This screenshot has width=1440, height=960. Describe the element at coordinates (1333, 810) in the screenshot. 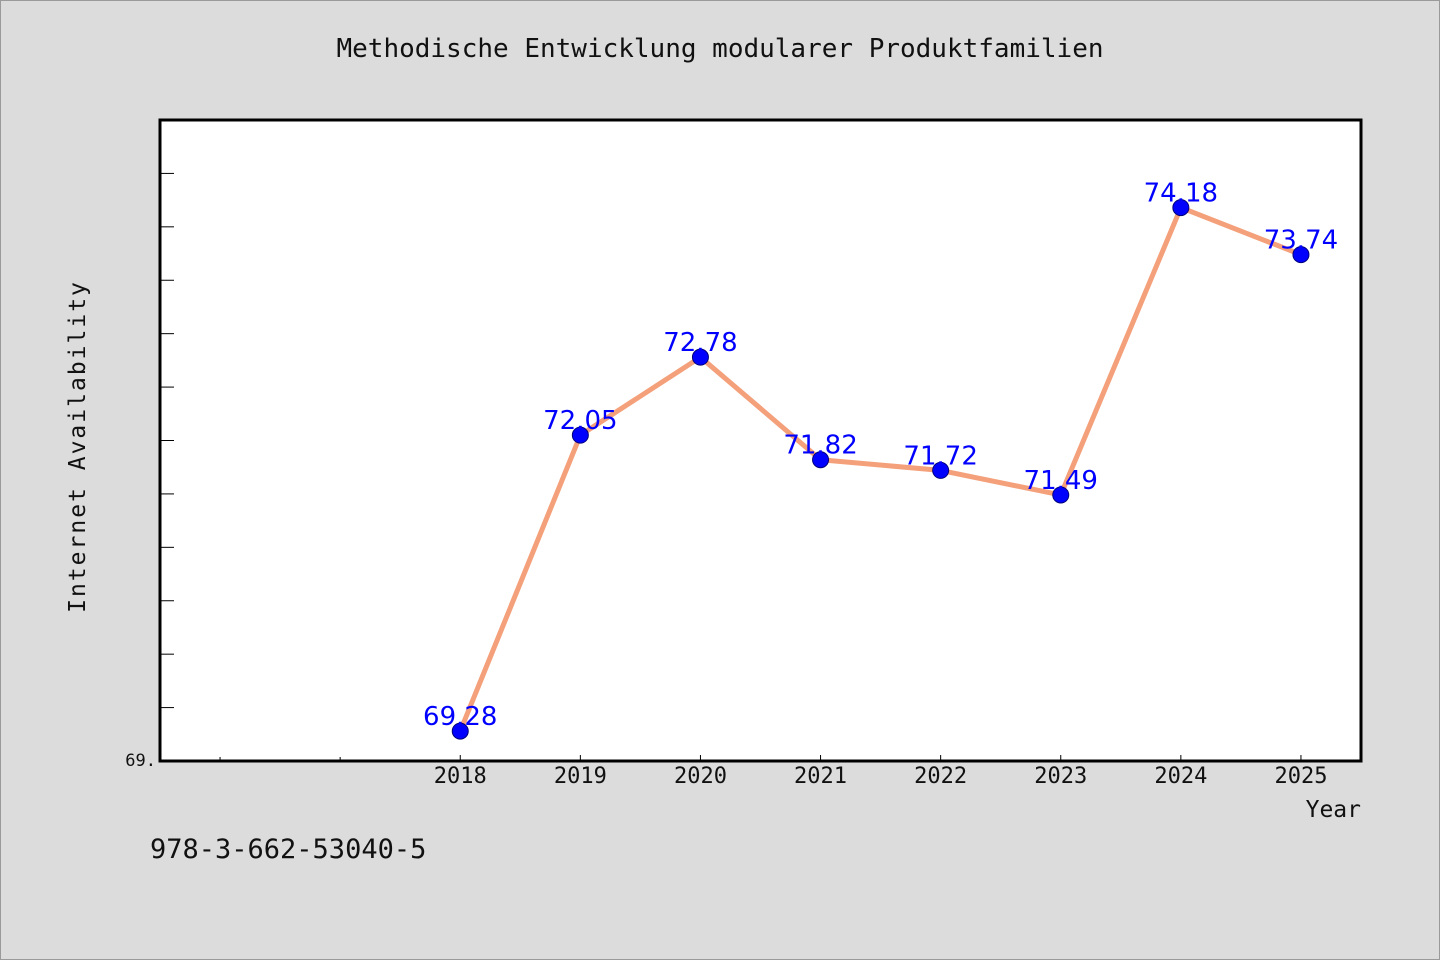

I see `x-axis-label: Year` at that location.